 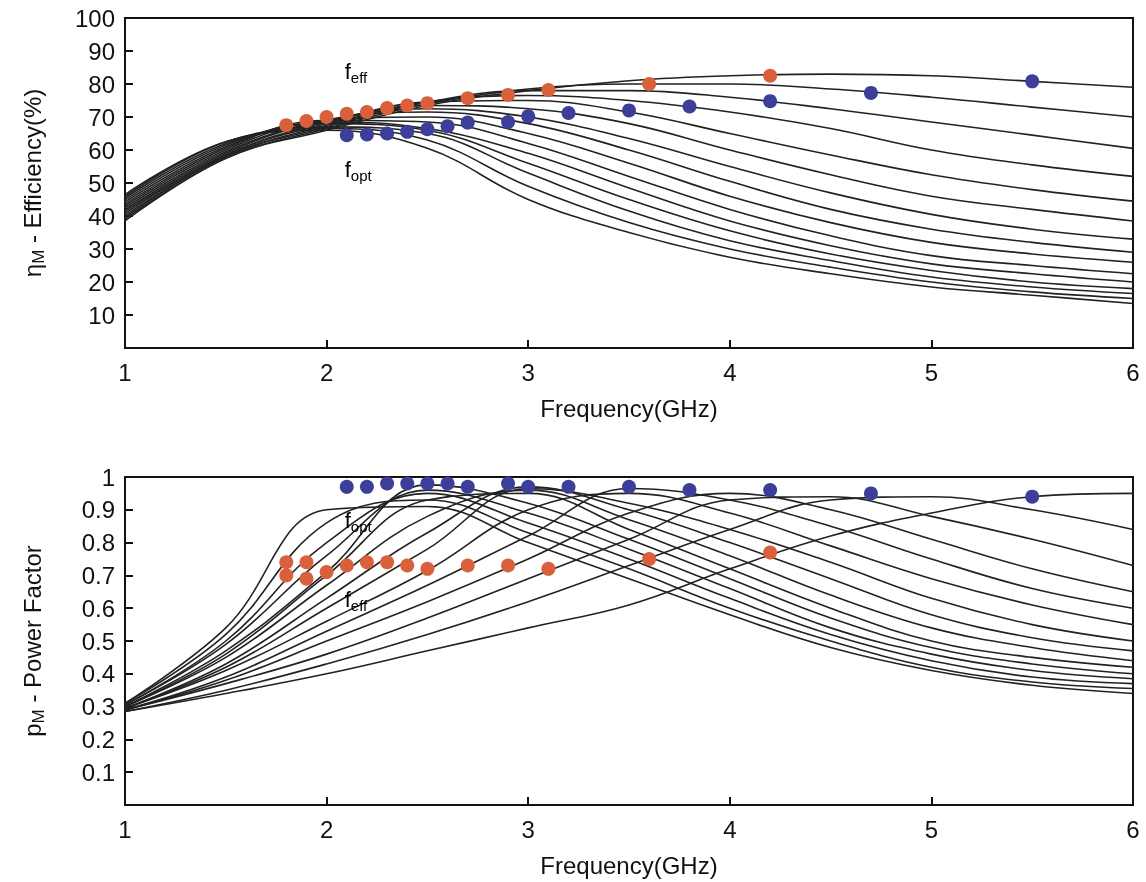 What do you see at coordinates (108, 477) in the screenshot?
I see `y-tick-label: 1` at bounding box center [108, 477].